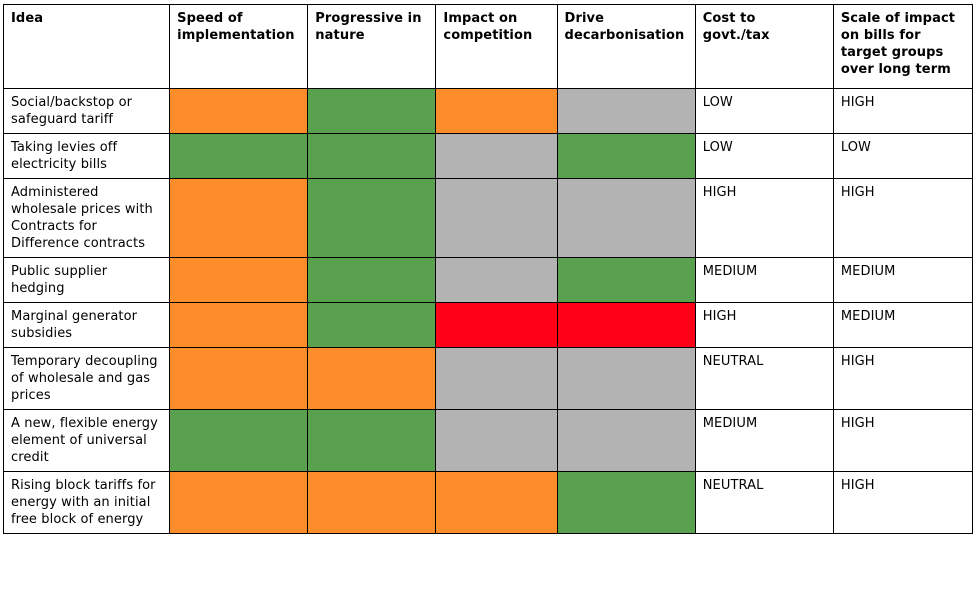  What do you see at coordinates (86, 46) in the screenshot?
I see `header-idea: Idea` at bounding box center [86, 46].